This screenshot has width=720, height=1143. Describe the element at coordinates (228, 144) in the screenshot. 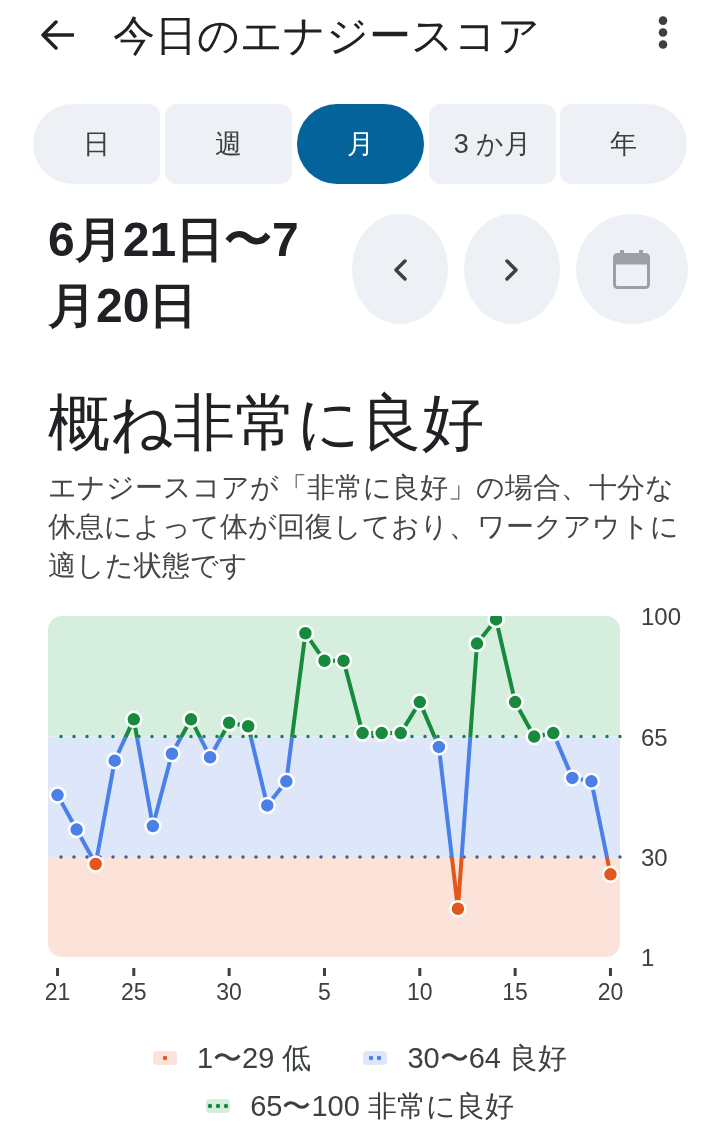

I see `tab: 週` at that location.